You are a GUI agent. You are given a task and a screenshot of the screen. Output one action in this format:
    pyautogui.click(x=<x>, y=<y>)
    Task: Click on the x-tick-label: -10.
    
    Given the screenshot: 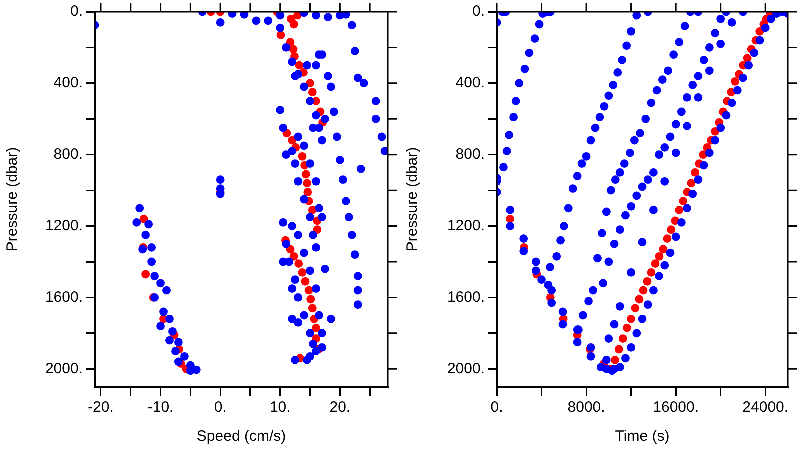 What is the action you would take?
    pyautogui.click(x=161, y=407)
    